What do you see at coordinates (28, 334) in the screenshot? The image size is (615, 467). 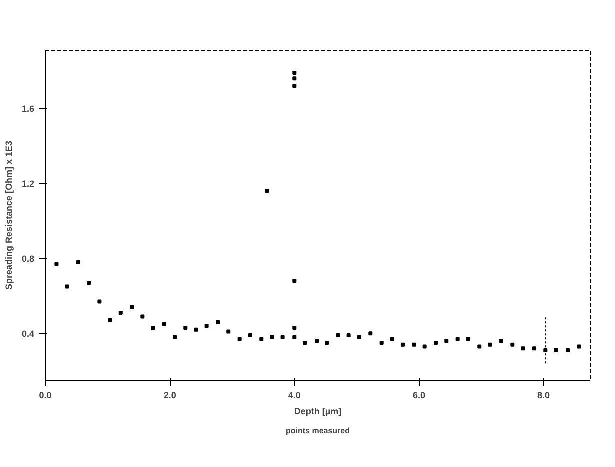 I see `y-tick-label: 0.4` at bounding box center [28, 334].